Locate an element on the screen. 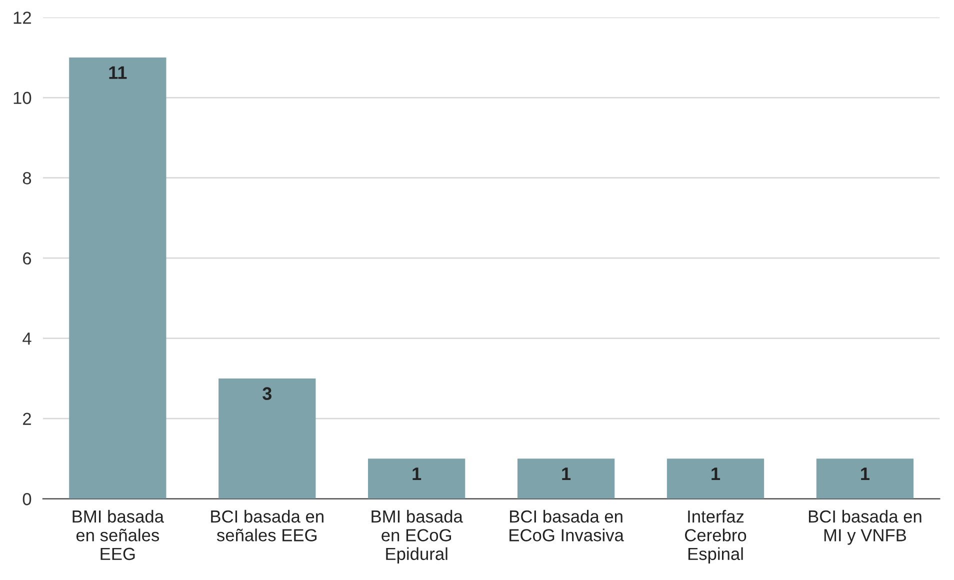 This screenshot has height=580, width=954. y-tick-label: 8 is located at coordinates (27, 178).